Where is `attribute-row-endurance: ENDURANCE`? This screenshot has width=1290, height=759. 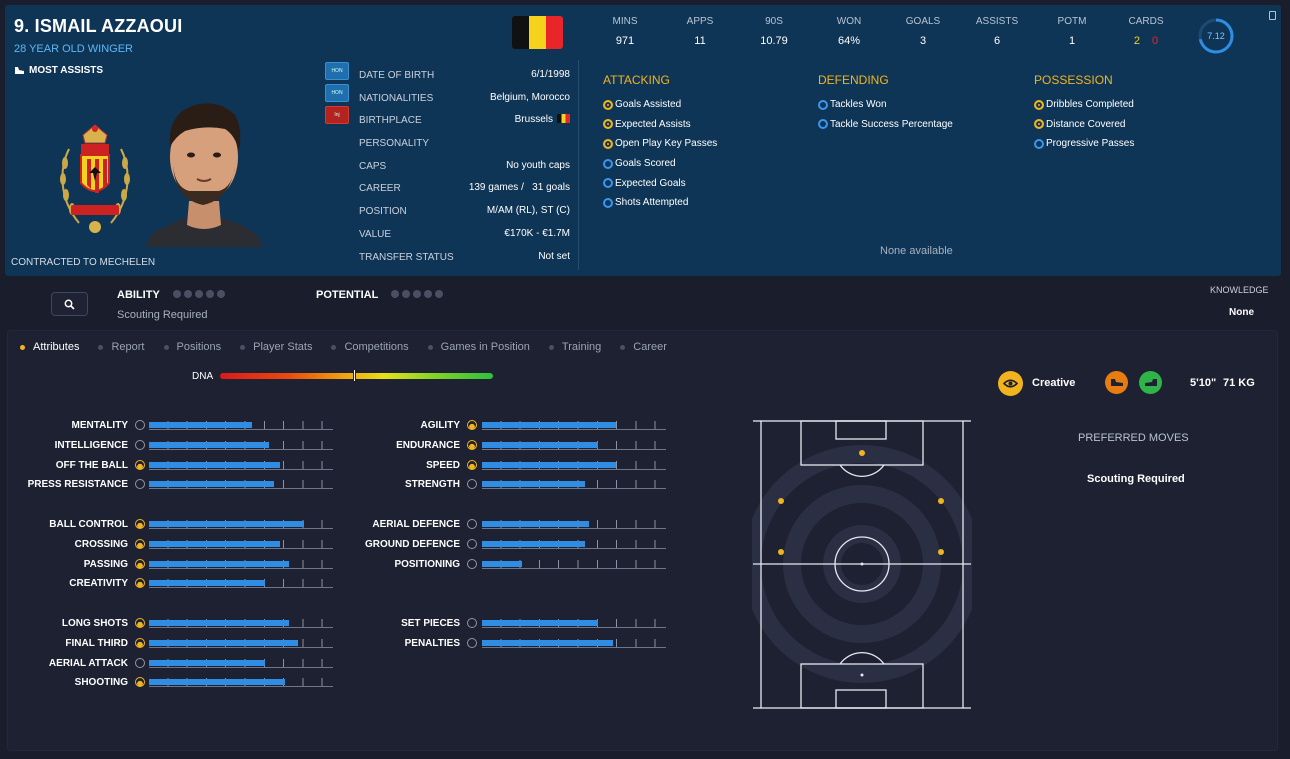 attribute-row-endurance: ENDURANCE is located at coordinates (502, 447).